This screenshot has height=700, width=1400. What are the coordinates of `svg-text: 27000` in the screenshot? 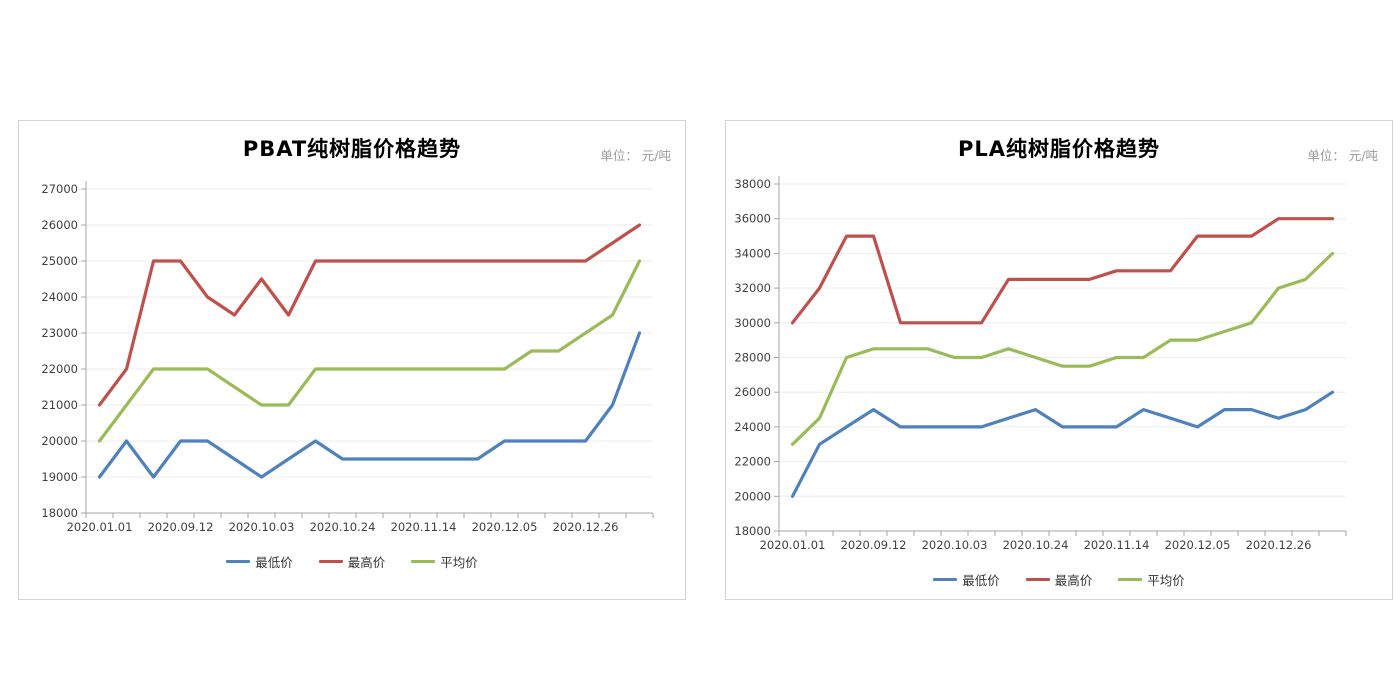 It's located at (59, 189).